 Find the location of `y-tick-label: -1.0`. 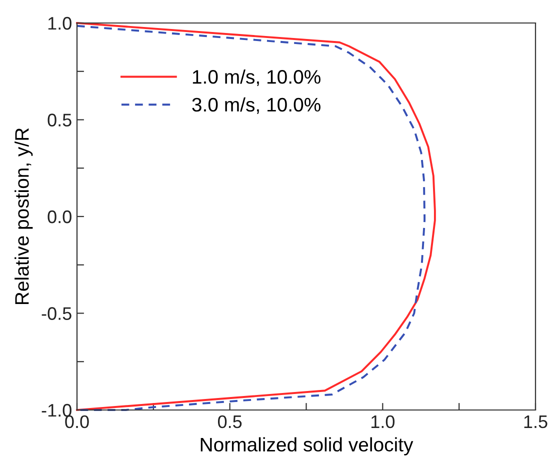

y-tick-label: -1.0 is located at coordinates (57, 410).